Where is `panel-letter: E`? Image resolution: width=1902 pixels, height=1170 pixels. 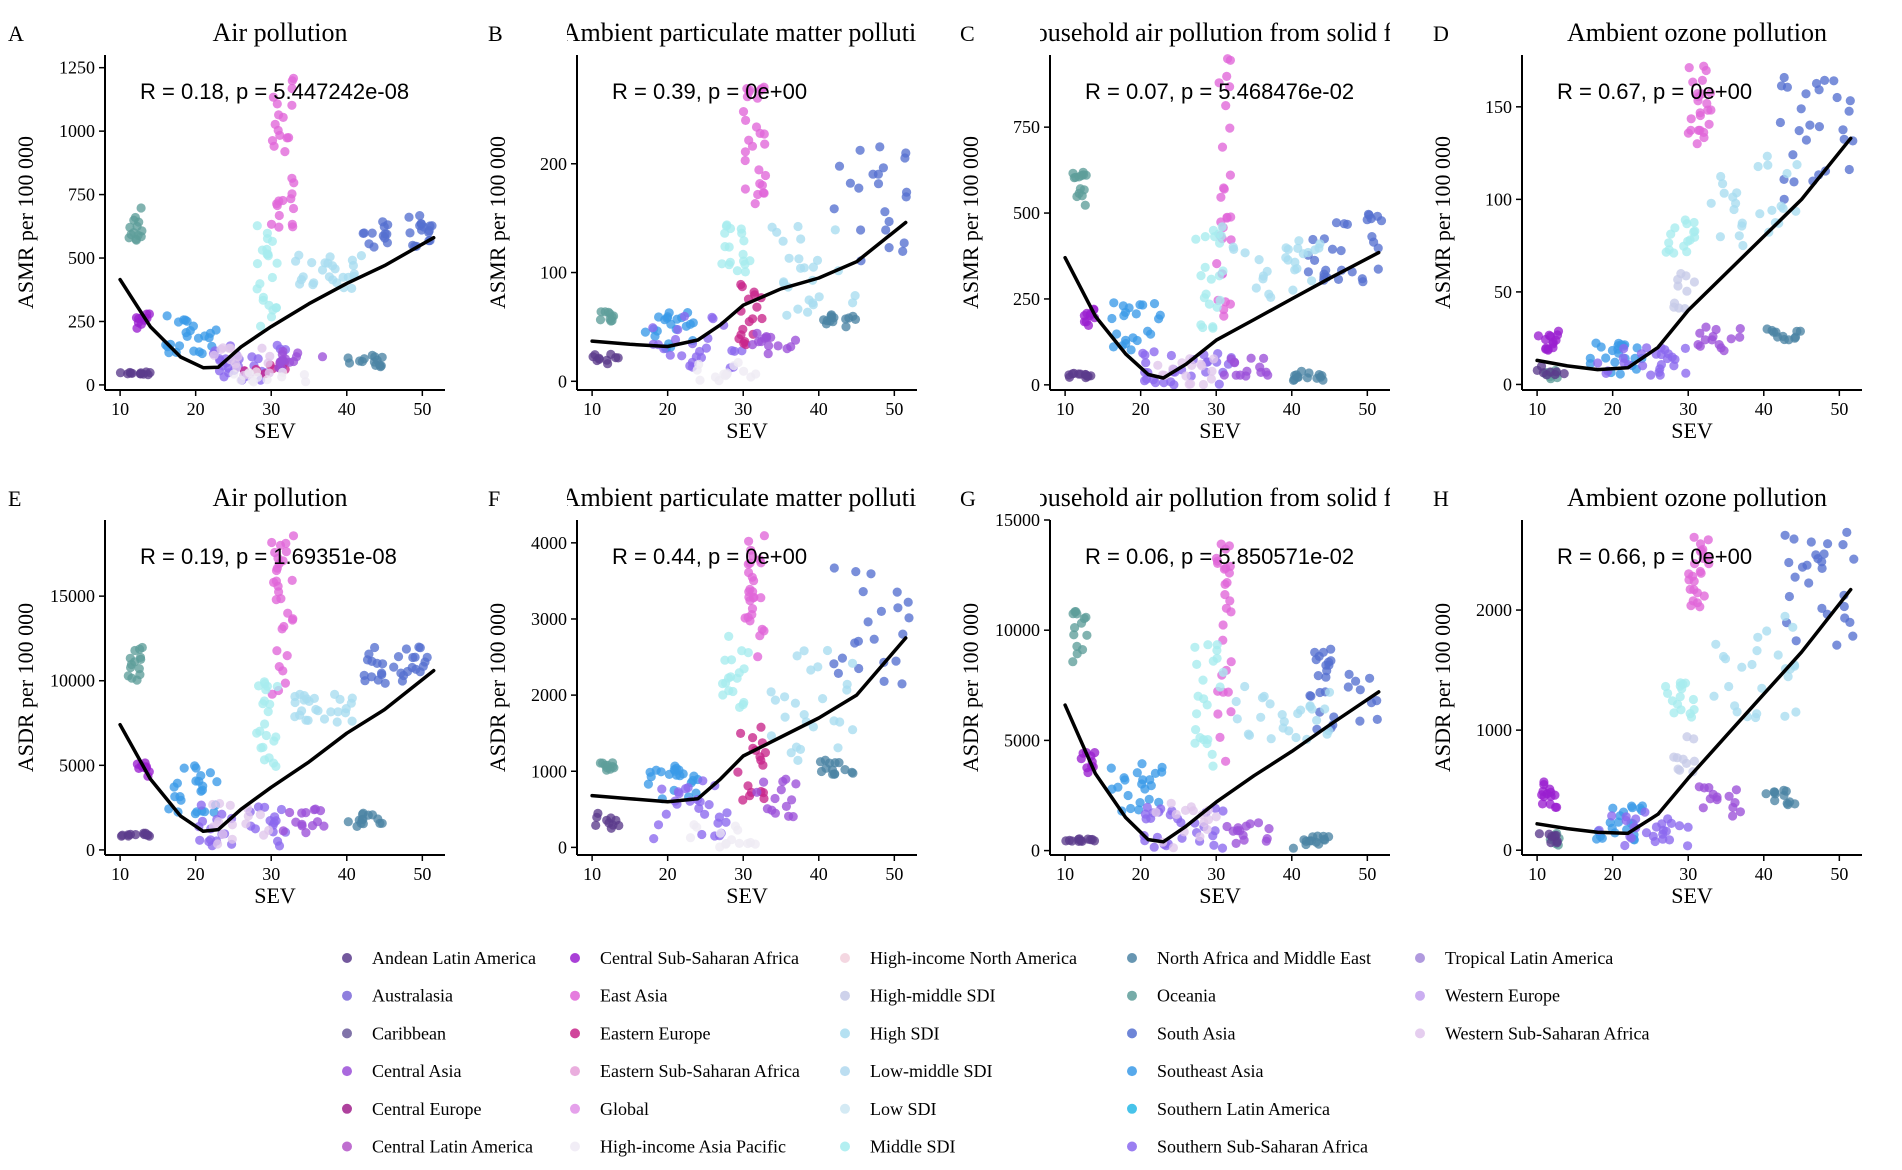 panel-letter: E is located at coordinates (14, 498).